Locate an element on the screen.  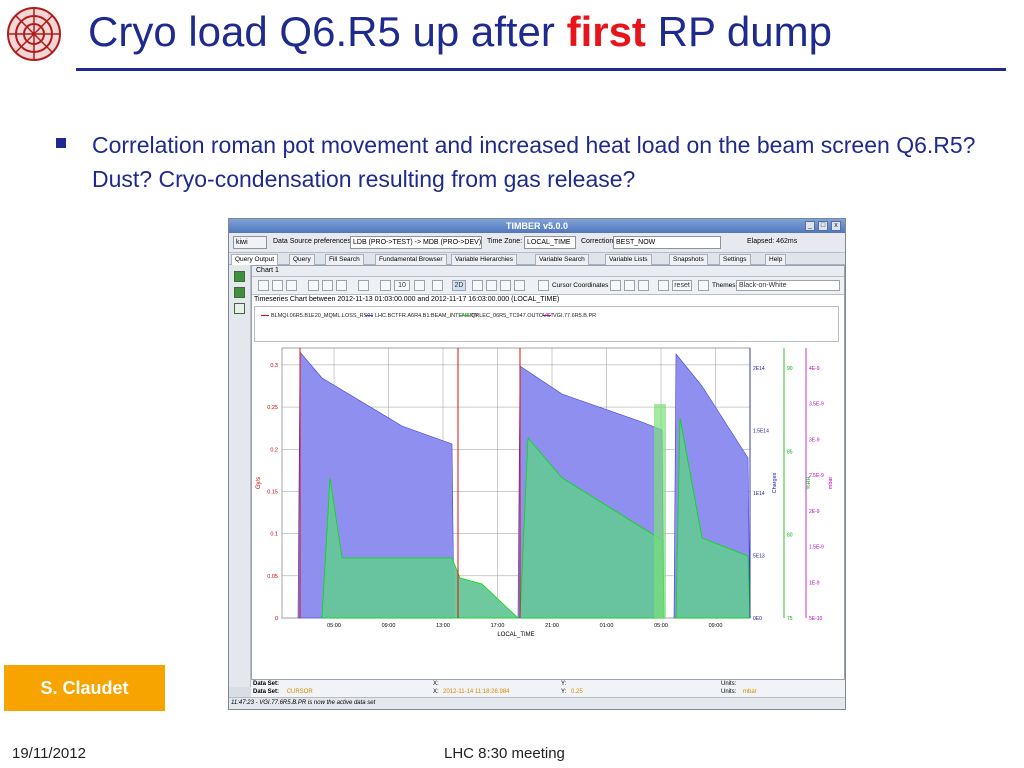
left-axis-tick-label: 0.05 is located at coordinates (272, 577).